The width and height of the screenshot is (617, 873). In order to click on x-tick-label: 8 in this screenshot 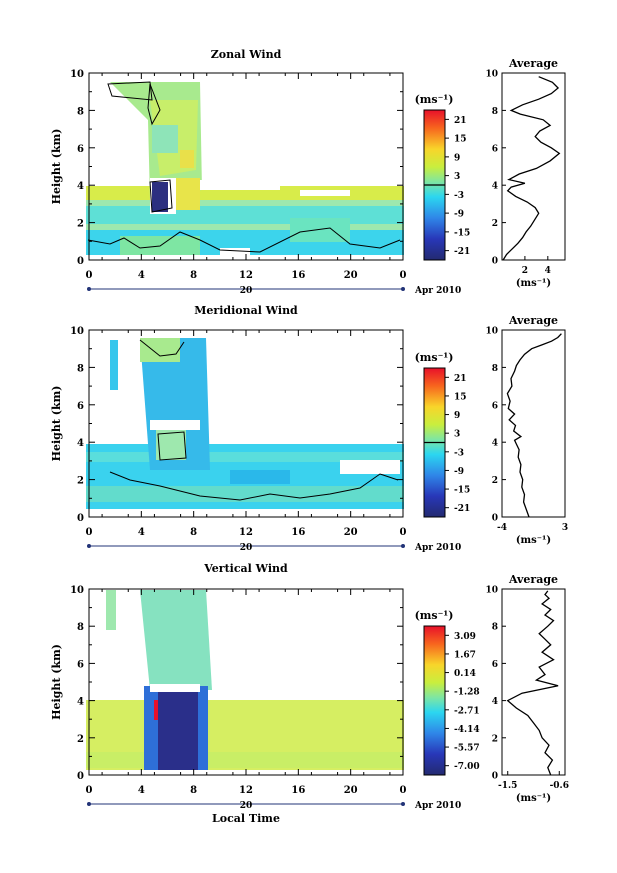, I will do `click(193, 790)`.